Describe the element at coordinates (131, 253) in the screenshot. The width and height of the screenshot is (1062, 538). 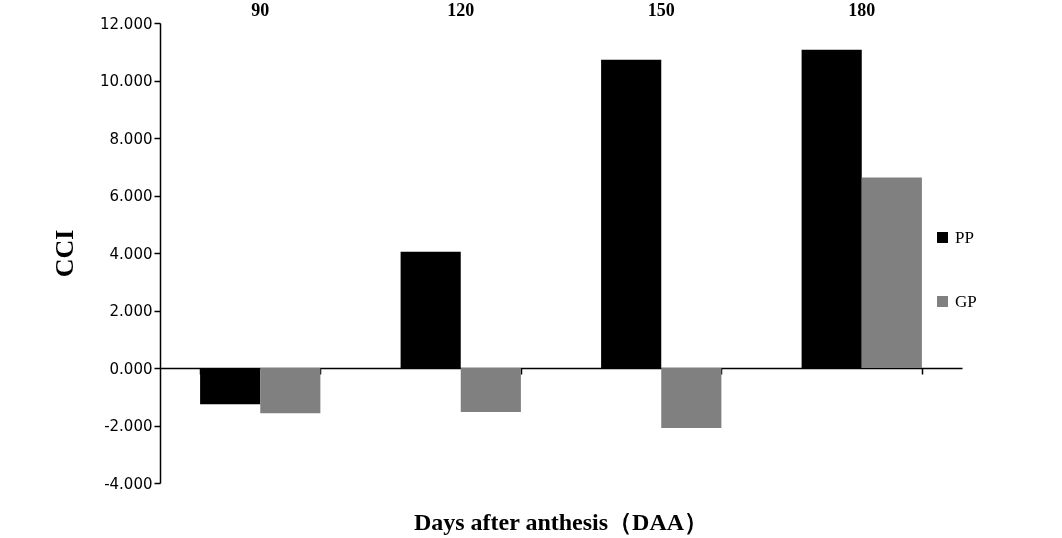
I see `y-tick-label: 4.000` at that location.